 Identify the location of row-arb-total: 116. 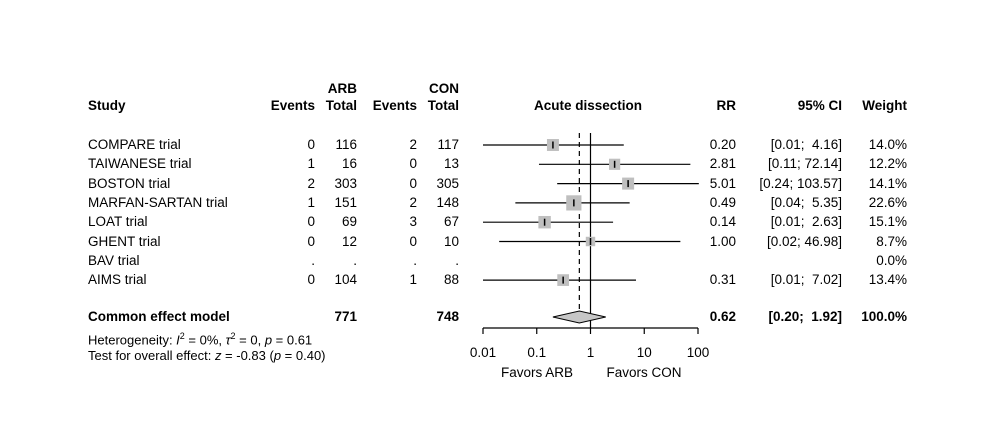
(346, 144).